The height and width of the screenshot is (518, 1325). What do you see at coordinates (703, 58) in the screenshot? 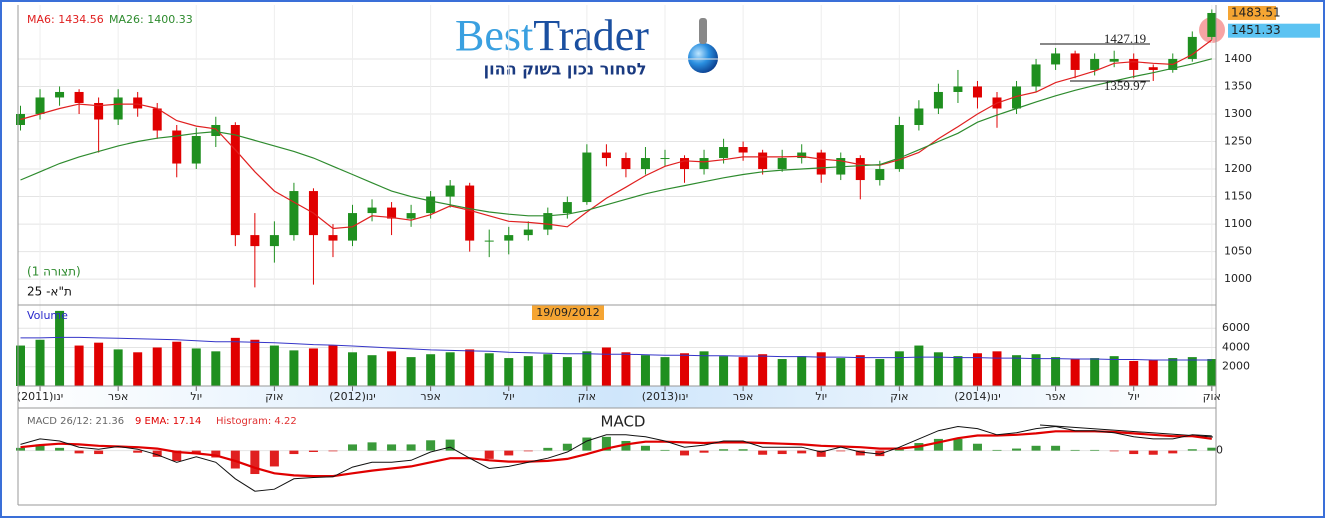
I see `globe-icon` at bounding box center [703, 58].